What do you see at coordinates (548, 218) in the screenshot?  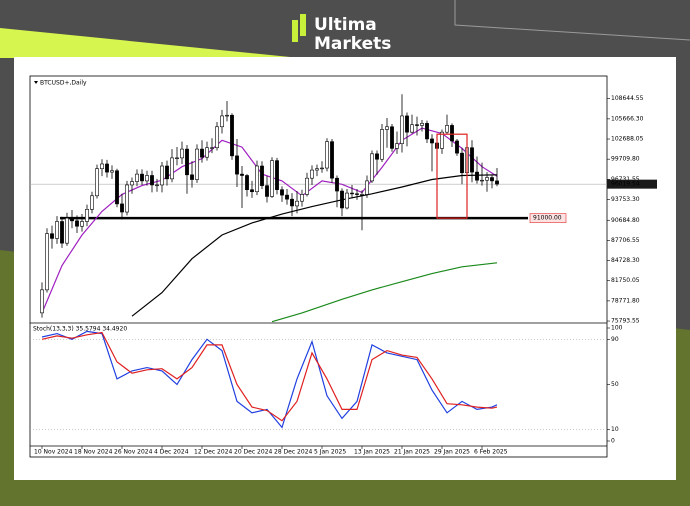 I see `level-label-box` at bounding box center [548, 218].